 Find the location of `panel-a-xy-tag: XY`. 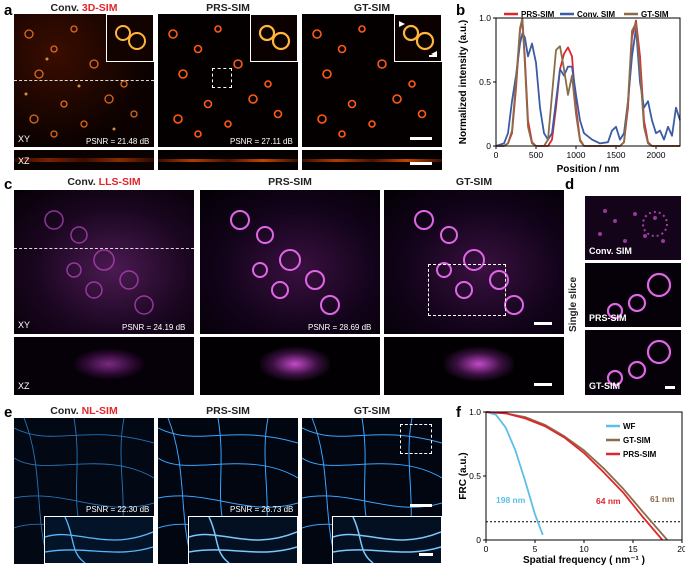

panel-a-xy-tag: XY is located at coordinates (24, 139).